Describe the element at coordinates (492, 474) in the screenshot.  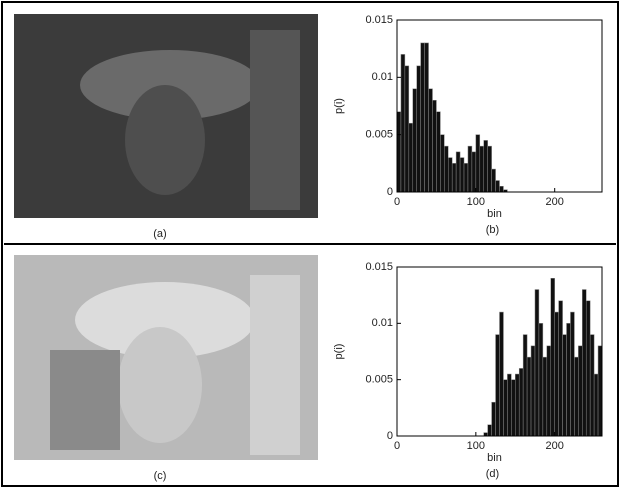
I see `chart-caption: (d)` at that location.